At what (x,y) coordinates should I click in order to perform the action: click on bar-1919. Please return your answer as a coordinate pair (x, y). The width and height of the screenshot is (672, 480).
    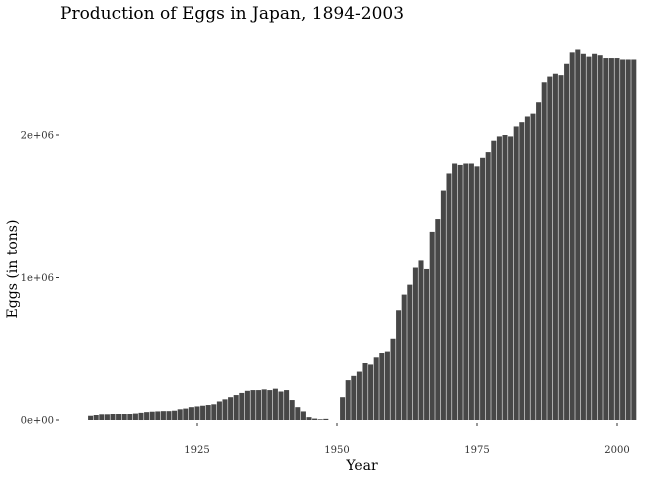
    Looking at the image, I should click on (163, 415).